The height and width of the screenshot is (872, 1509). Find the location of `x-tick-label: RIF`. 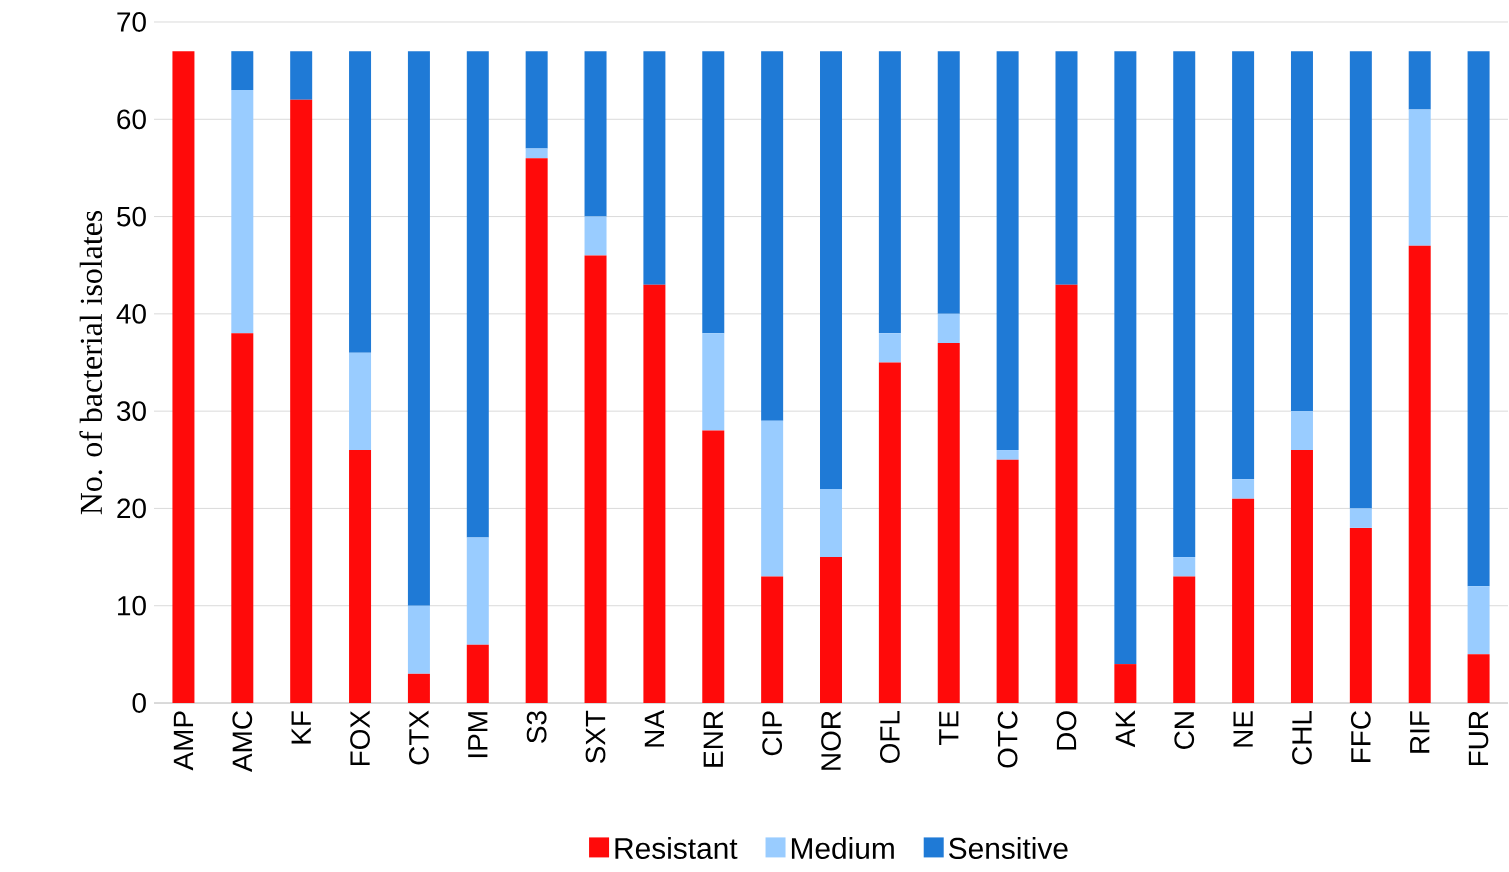

x-tick-label: RIF is located at coordinates (1420, 732).